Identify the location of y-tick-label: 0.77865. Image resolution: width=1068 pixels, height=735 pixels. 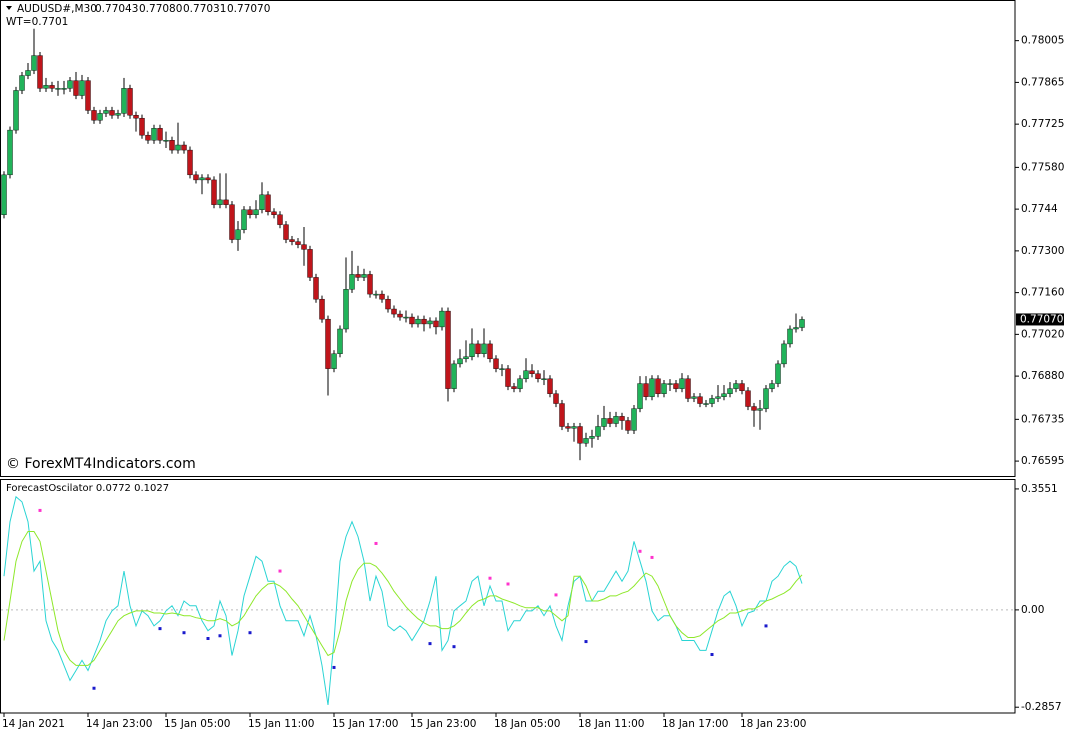
(1042, 82).